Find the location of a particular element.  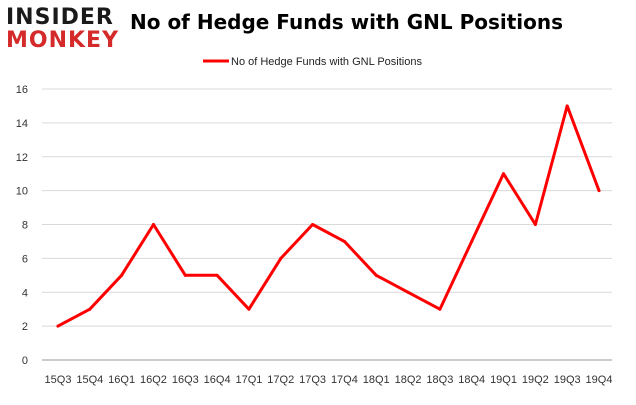

x-tick-label: 19Q4 is located at coordinates (599, 380).